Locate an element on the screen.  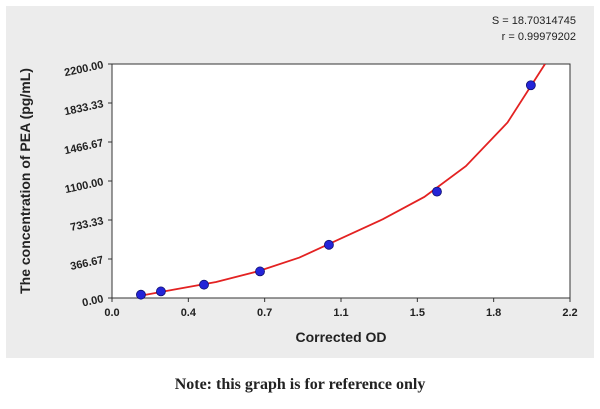
note: Note: this graph is for reference only is located at coordinates (300, 384).